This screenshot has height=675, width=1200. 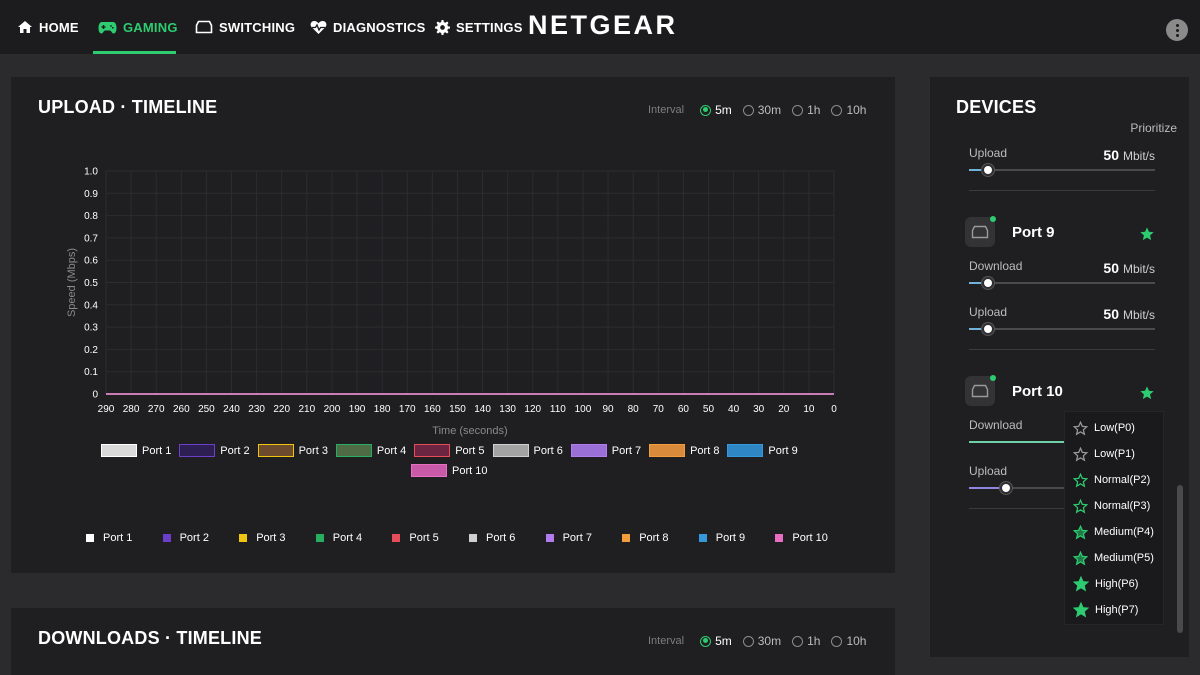 I want to click on x-tick-label: 40, so click(x=734, y=409).